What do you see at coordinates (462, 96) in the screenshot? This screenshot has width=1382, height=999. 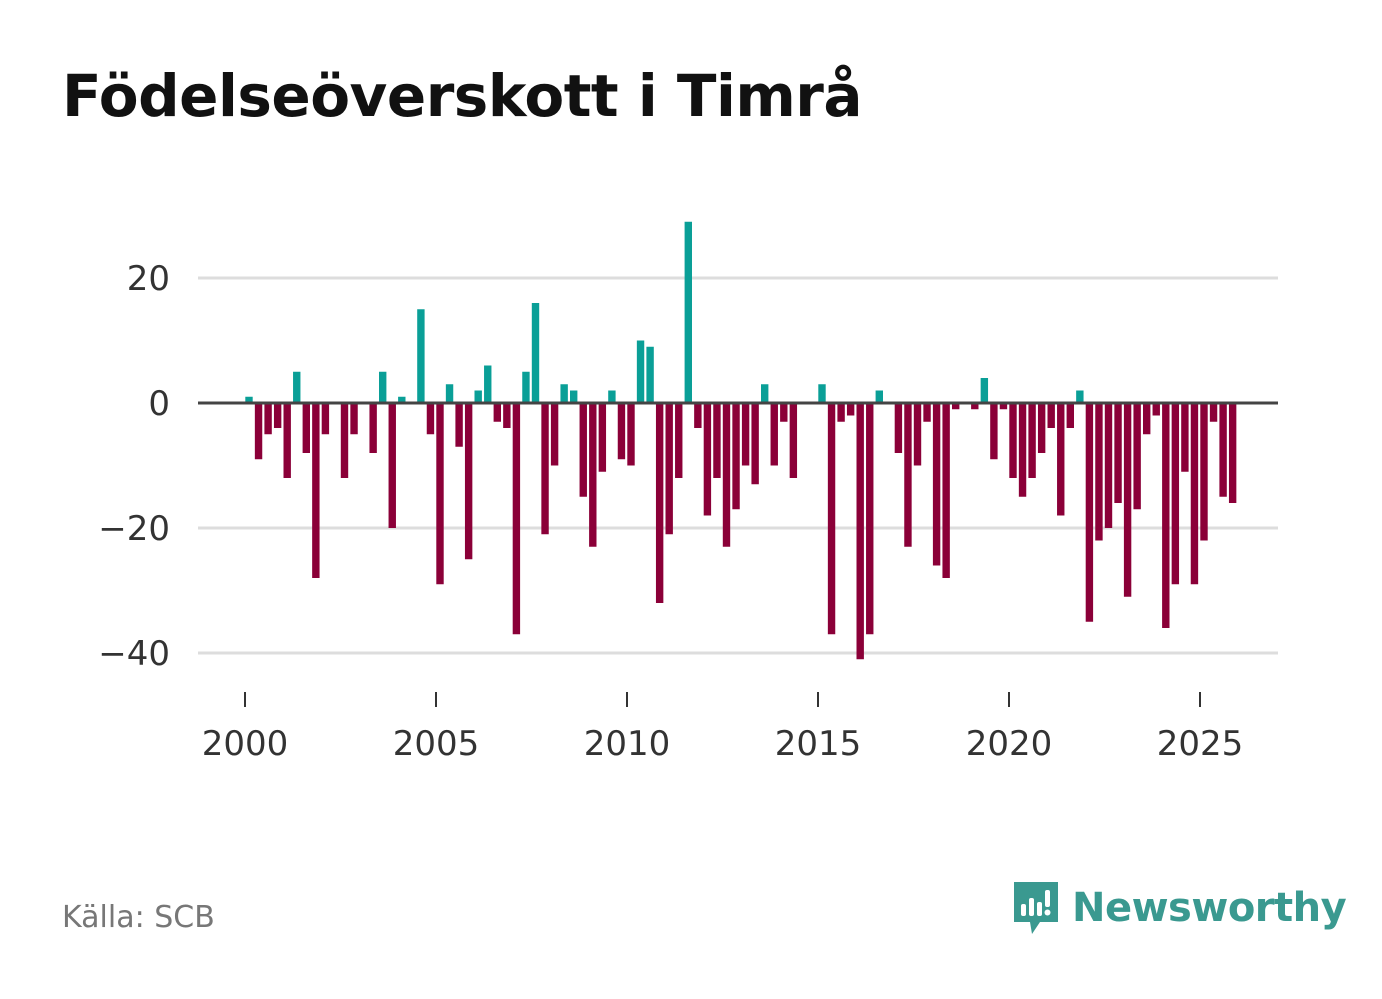 I see `chart-title: Födelseöverskott i Timrå` at bounding box center [462, 96].